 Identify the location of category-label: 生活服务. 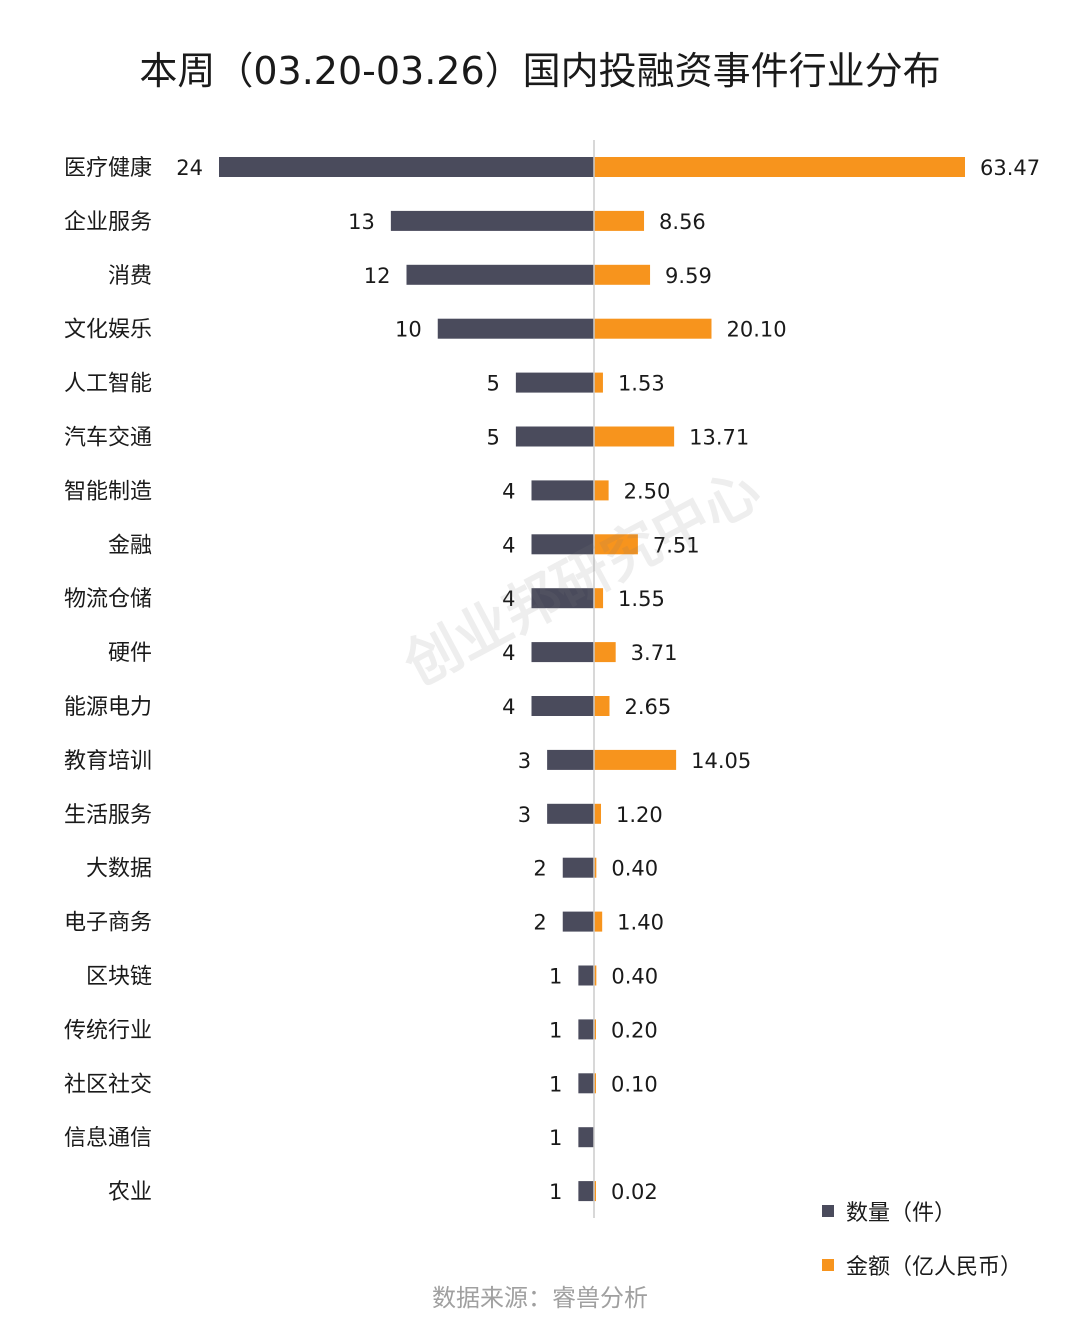
(108, 815).